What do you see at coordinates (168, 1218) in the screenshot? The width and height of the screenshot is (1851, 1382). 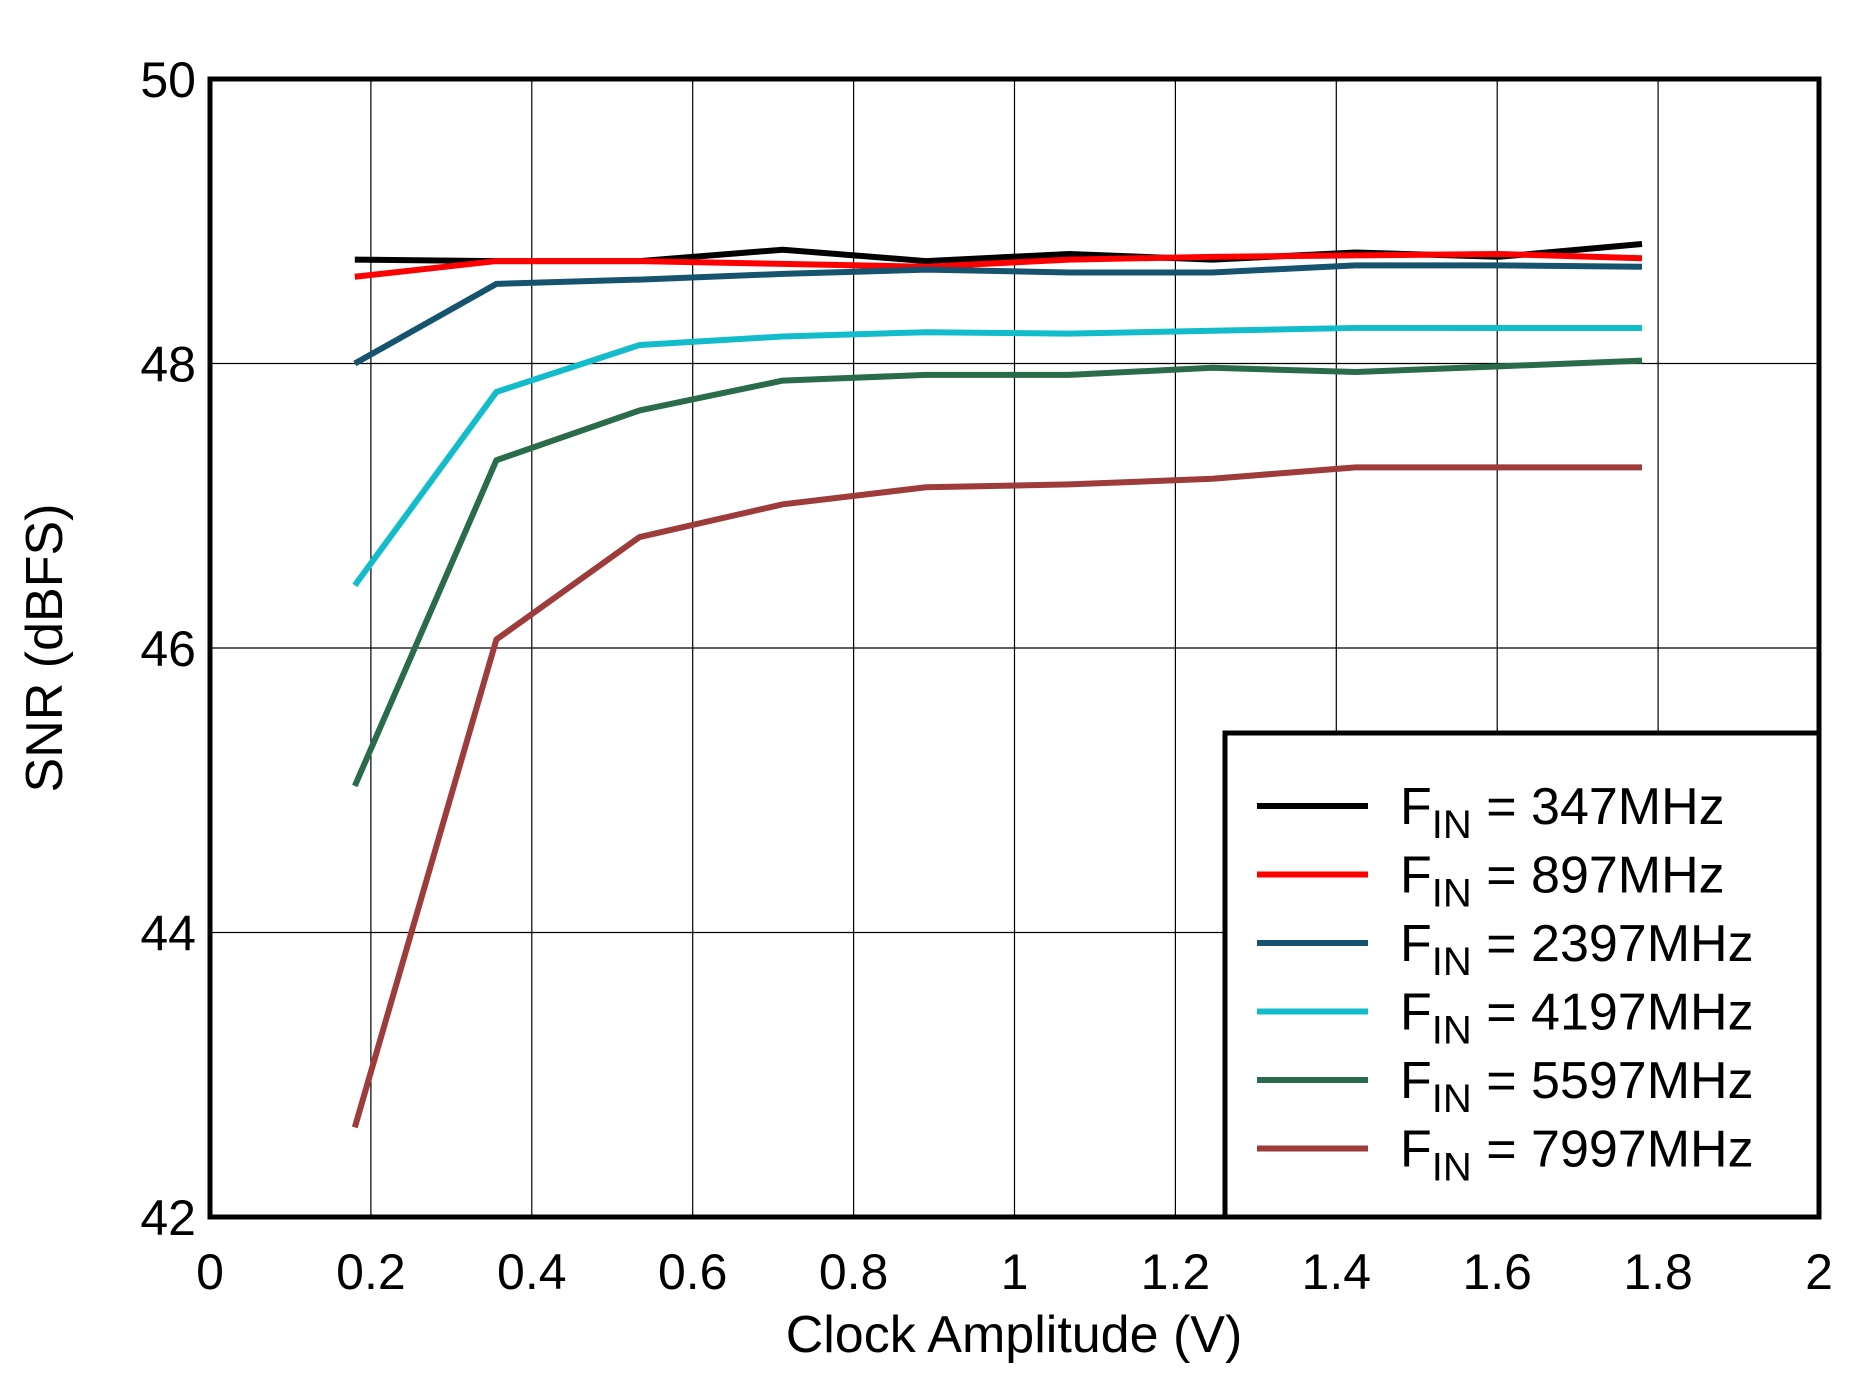 I see `y-tick-label: 42` at bounding box center [168, 1218].